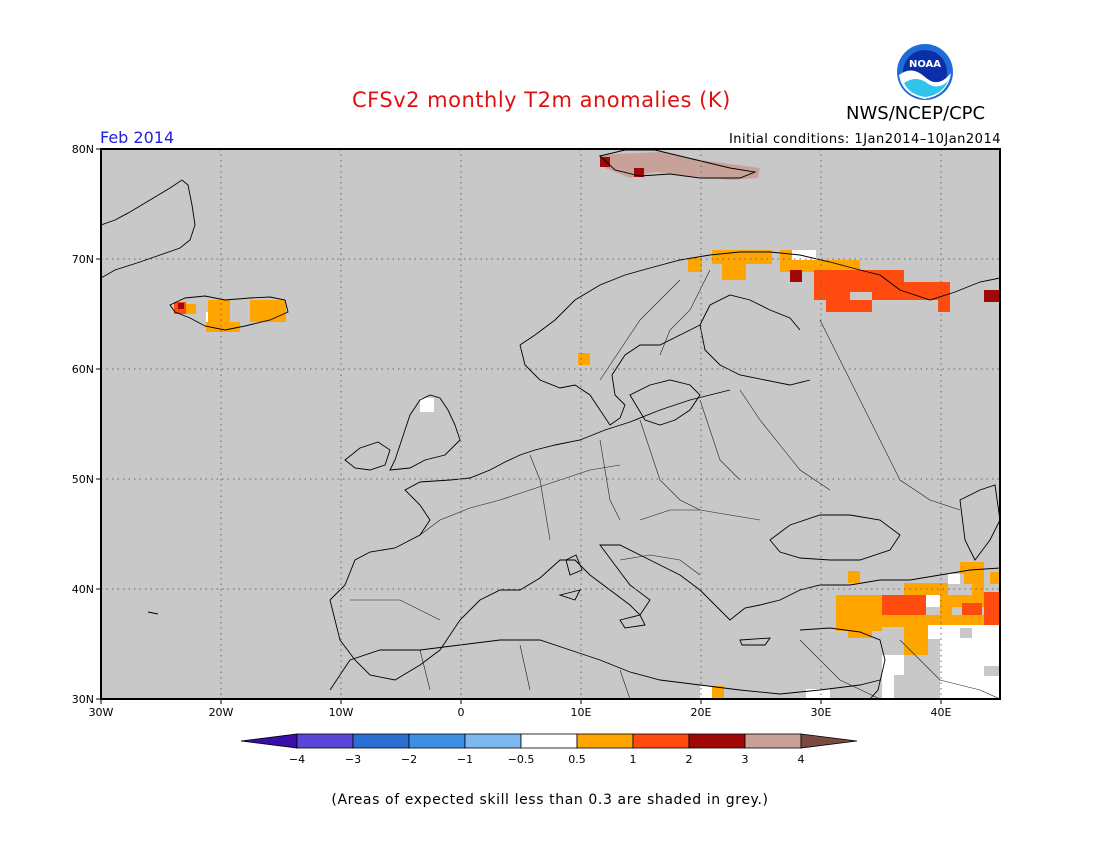 The height and width of the screenshot is (850, 1100). Describe the element at coordinates (341, 712) in the screenshot. I see `lon-label: 10W` at that location.